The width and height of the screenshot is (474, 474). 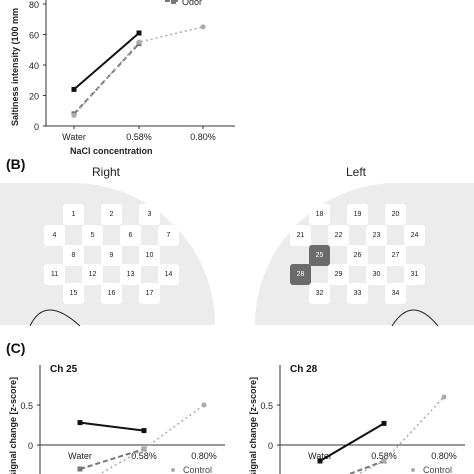 I want to click on c25-y-axis-label: signal change [z-score], so click(x=13, y=425).